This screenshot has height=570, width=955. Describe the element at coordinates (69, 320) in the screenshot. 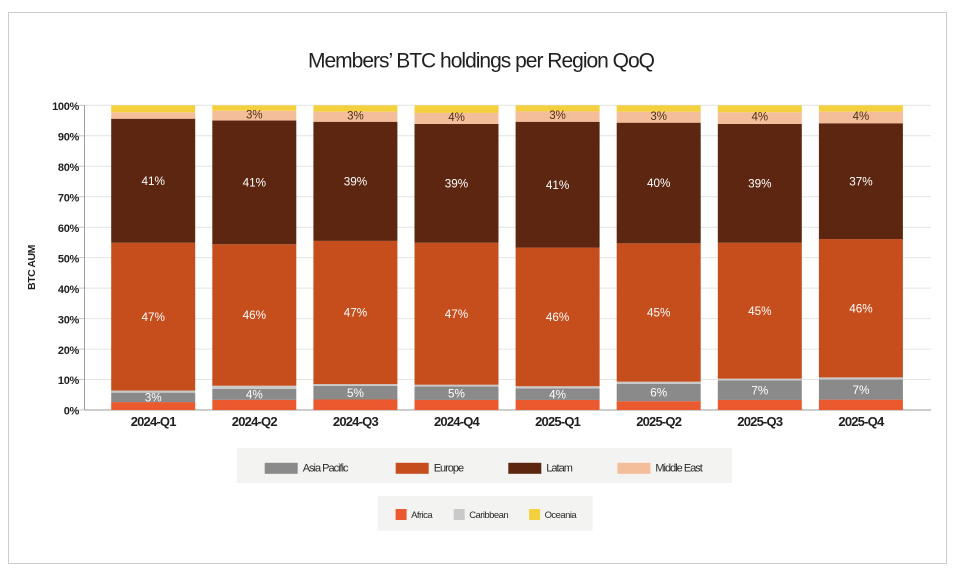

I see `svg-text: 30%` at that location.